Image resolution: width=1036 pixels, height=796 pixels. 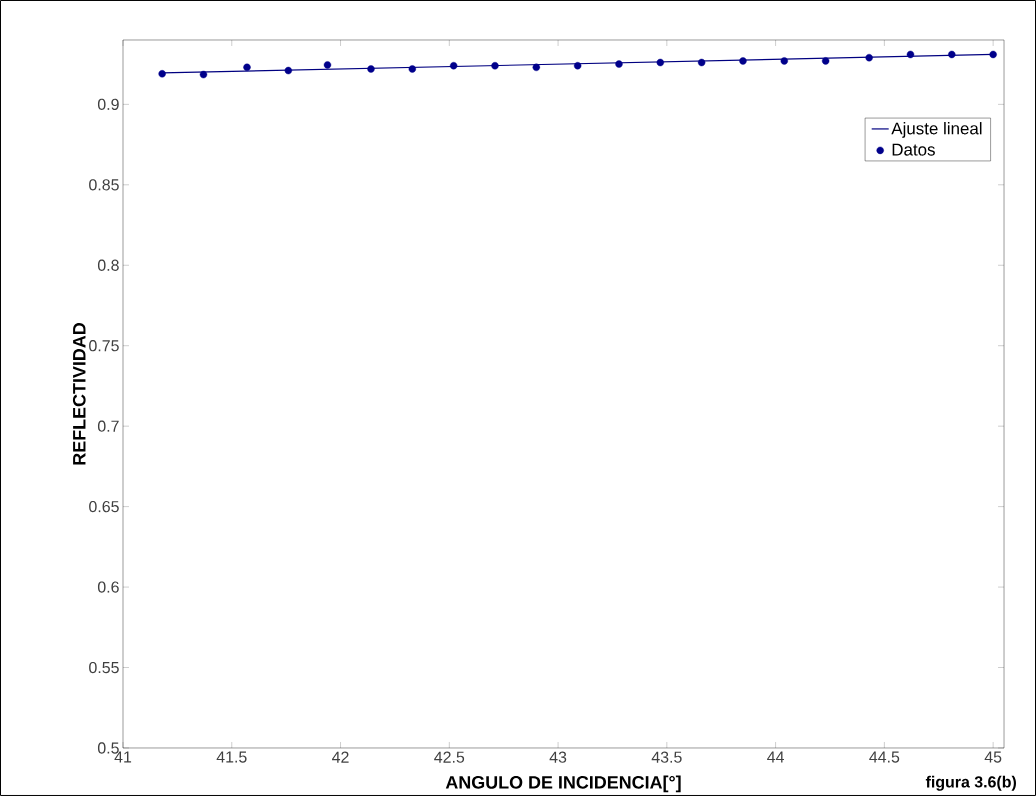 What do you see at coordinates (340, 757) in the screenshot?
I see `x-tick-label: 42` at bounding box center [340, 757].